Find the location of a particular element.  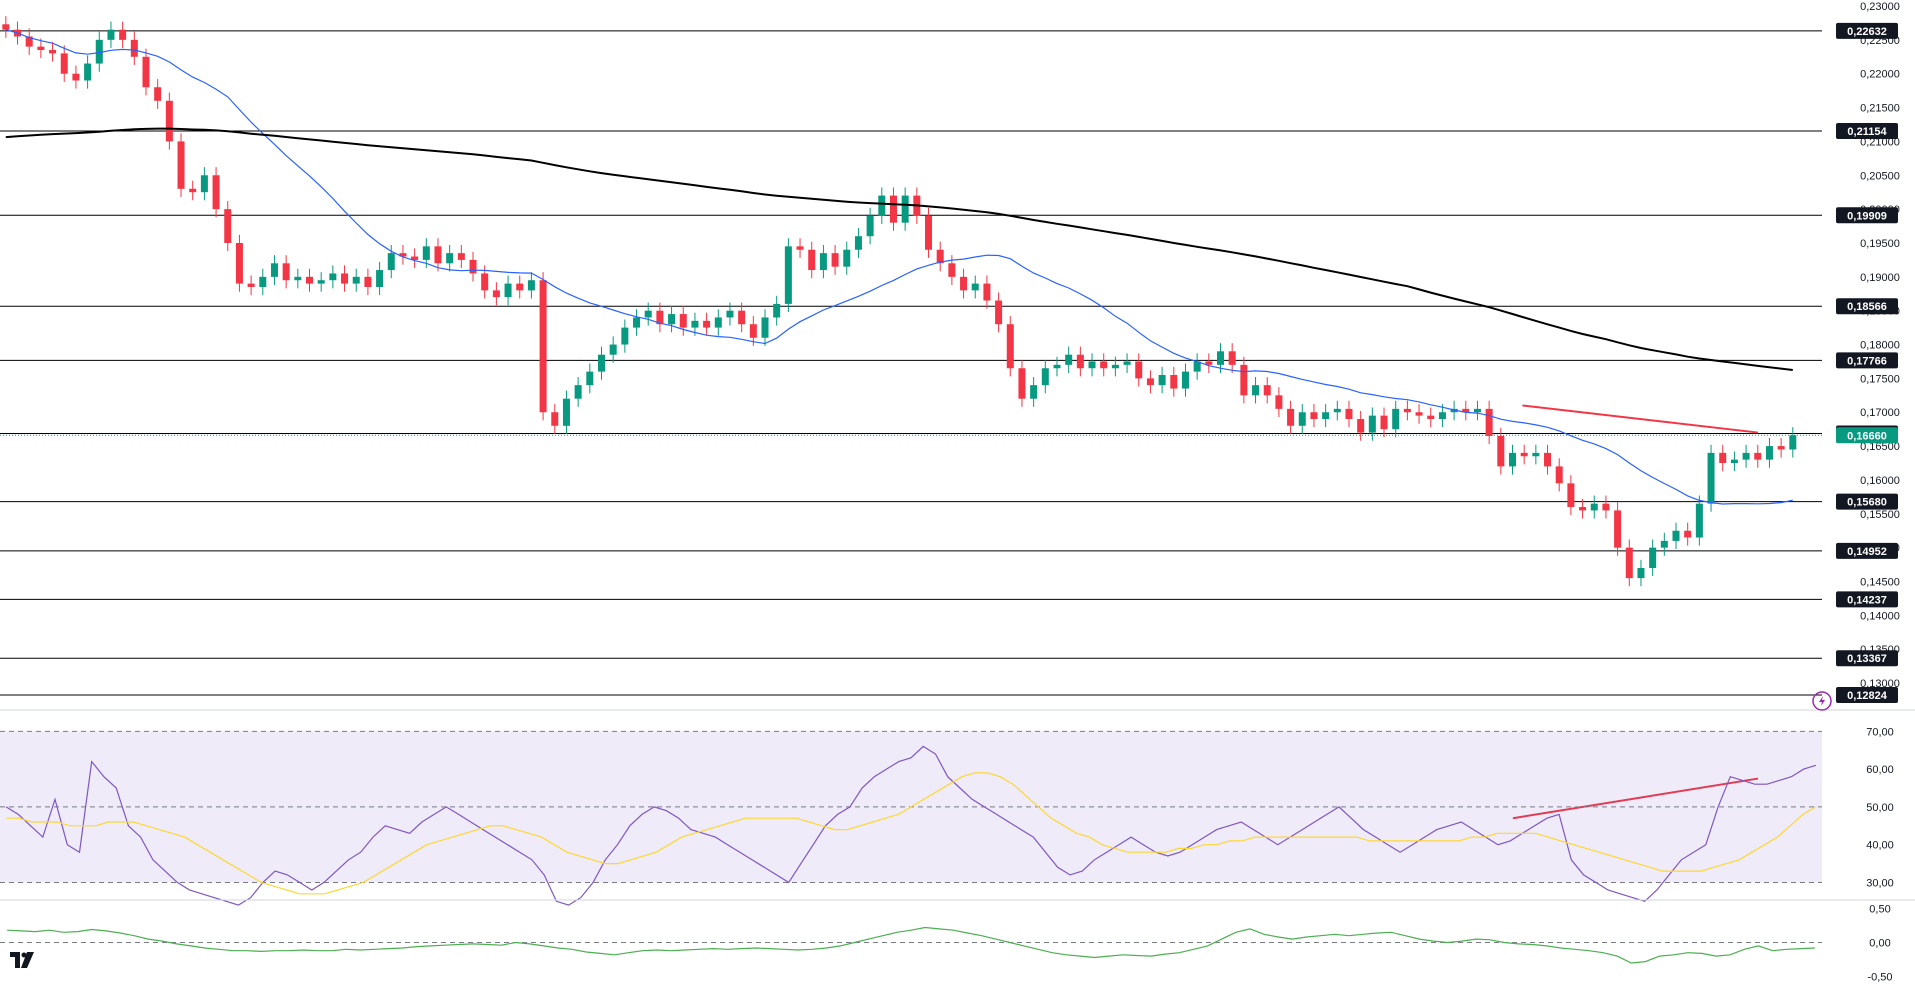

oscillator-panel is located at coordinates (911, 945).